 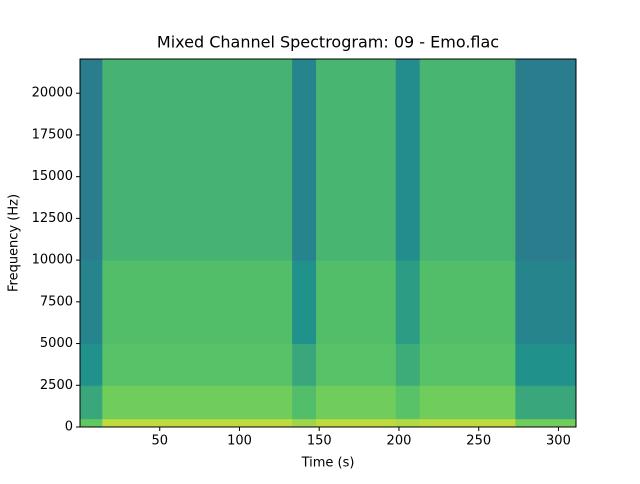 What do you see at coordinates (328, 463) in the screenshot?
I see `x-axis-label: Time (s)` at bounding box center [328, 463].